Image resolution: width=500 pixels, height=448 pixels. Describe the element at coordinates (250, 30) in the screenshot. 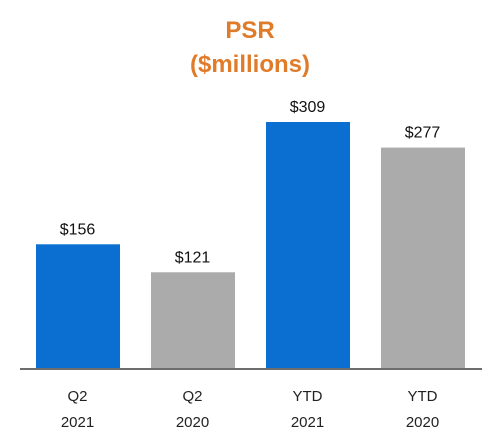

I see `chart-title-line-1: PSR` at that location.